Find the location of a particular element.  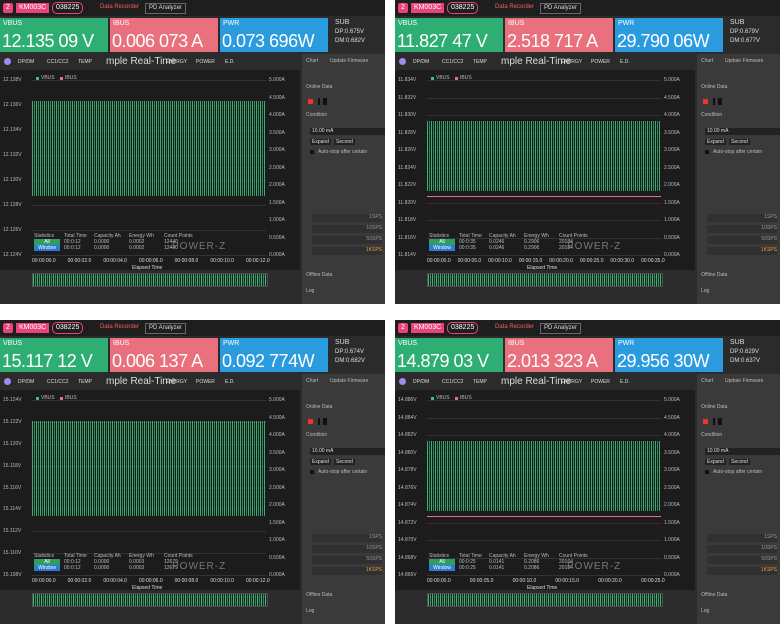

y2-tick-label: 0.500A is located at coordinates (672, 557).